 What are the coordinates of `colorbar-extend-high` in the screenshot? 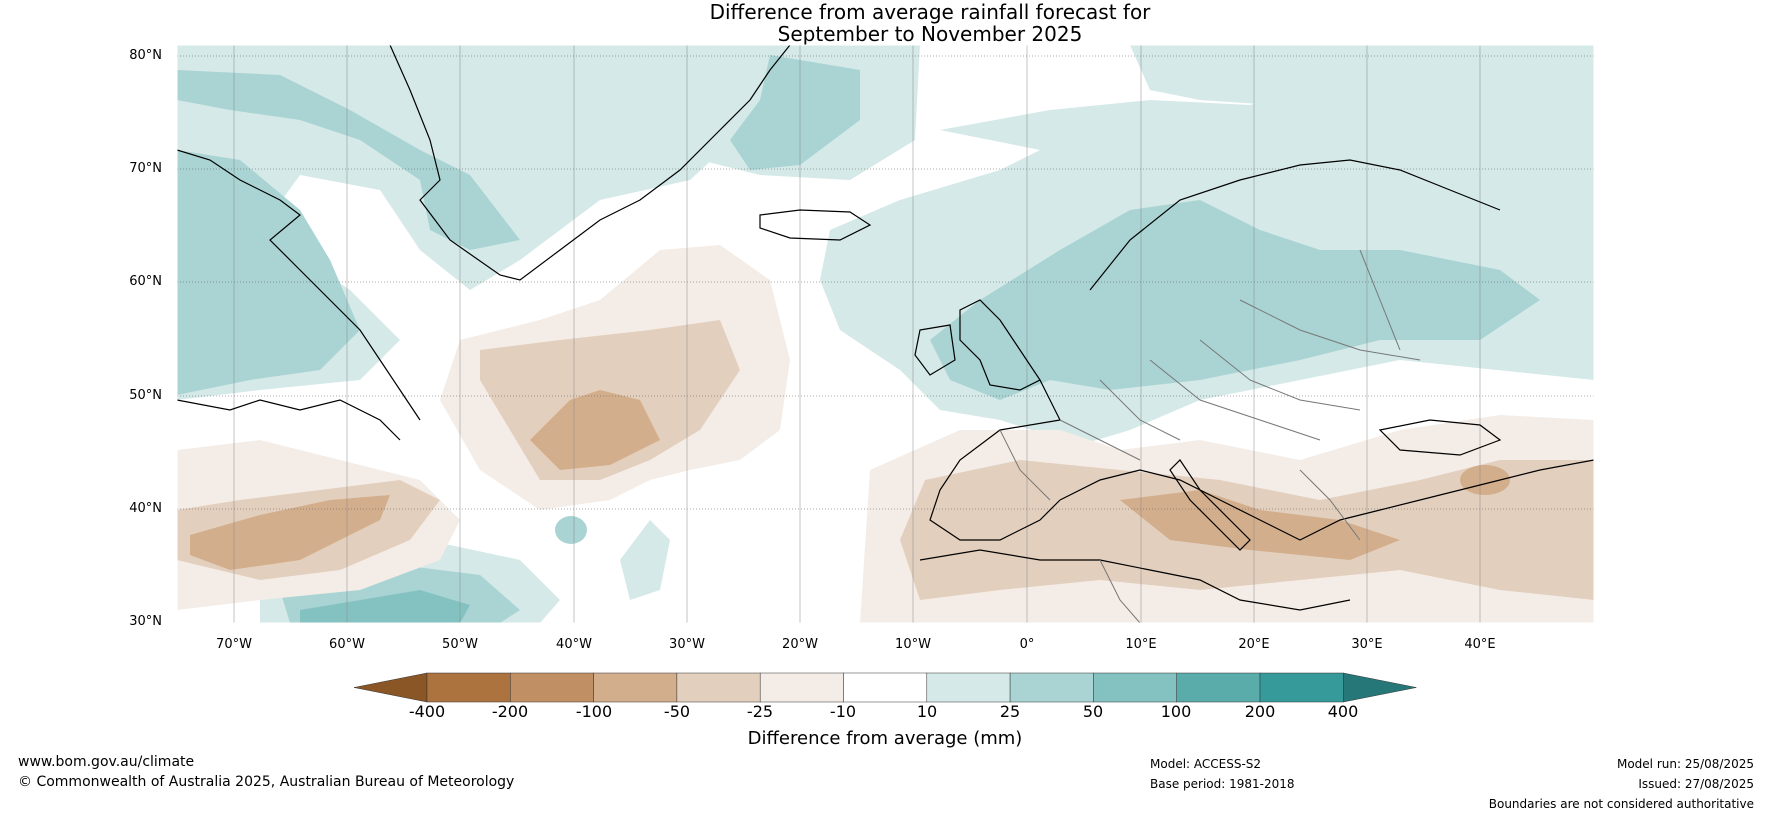 It's located at (1380, 687).